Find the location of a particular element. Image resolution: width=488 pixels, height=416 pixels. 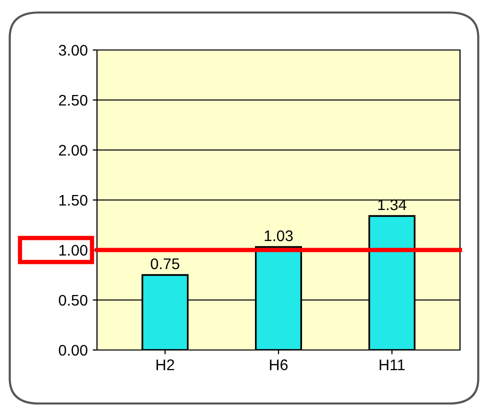

y-tick-label: 0.50 is located at coordinates (73, 300).